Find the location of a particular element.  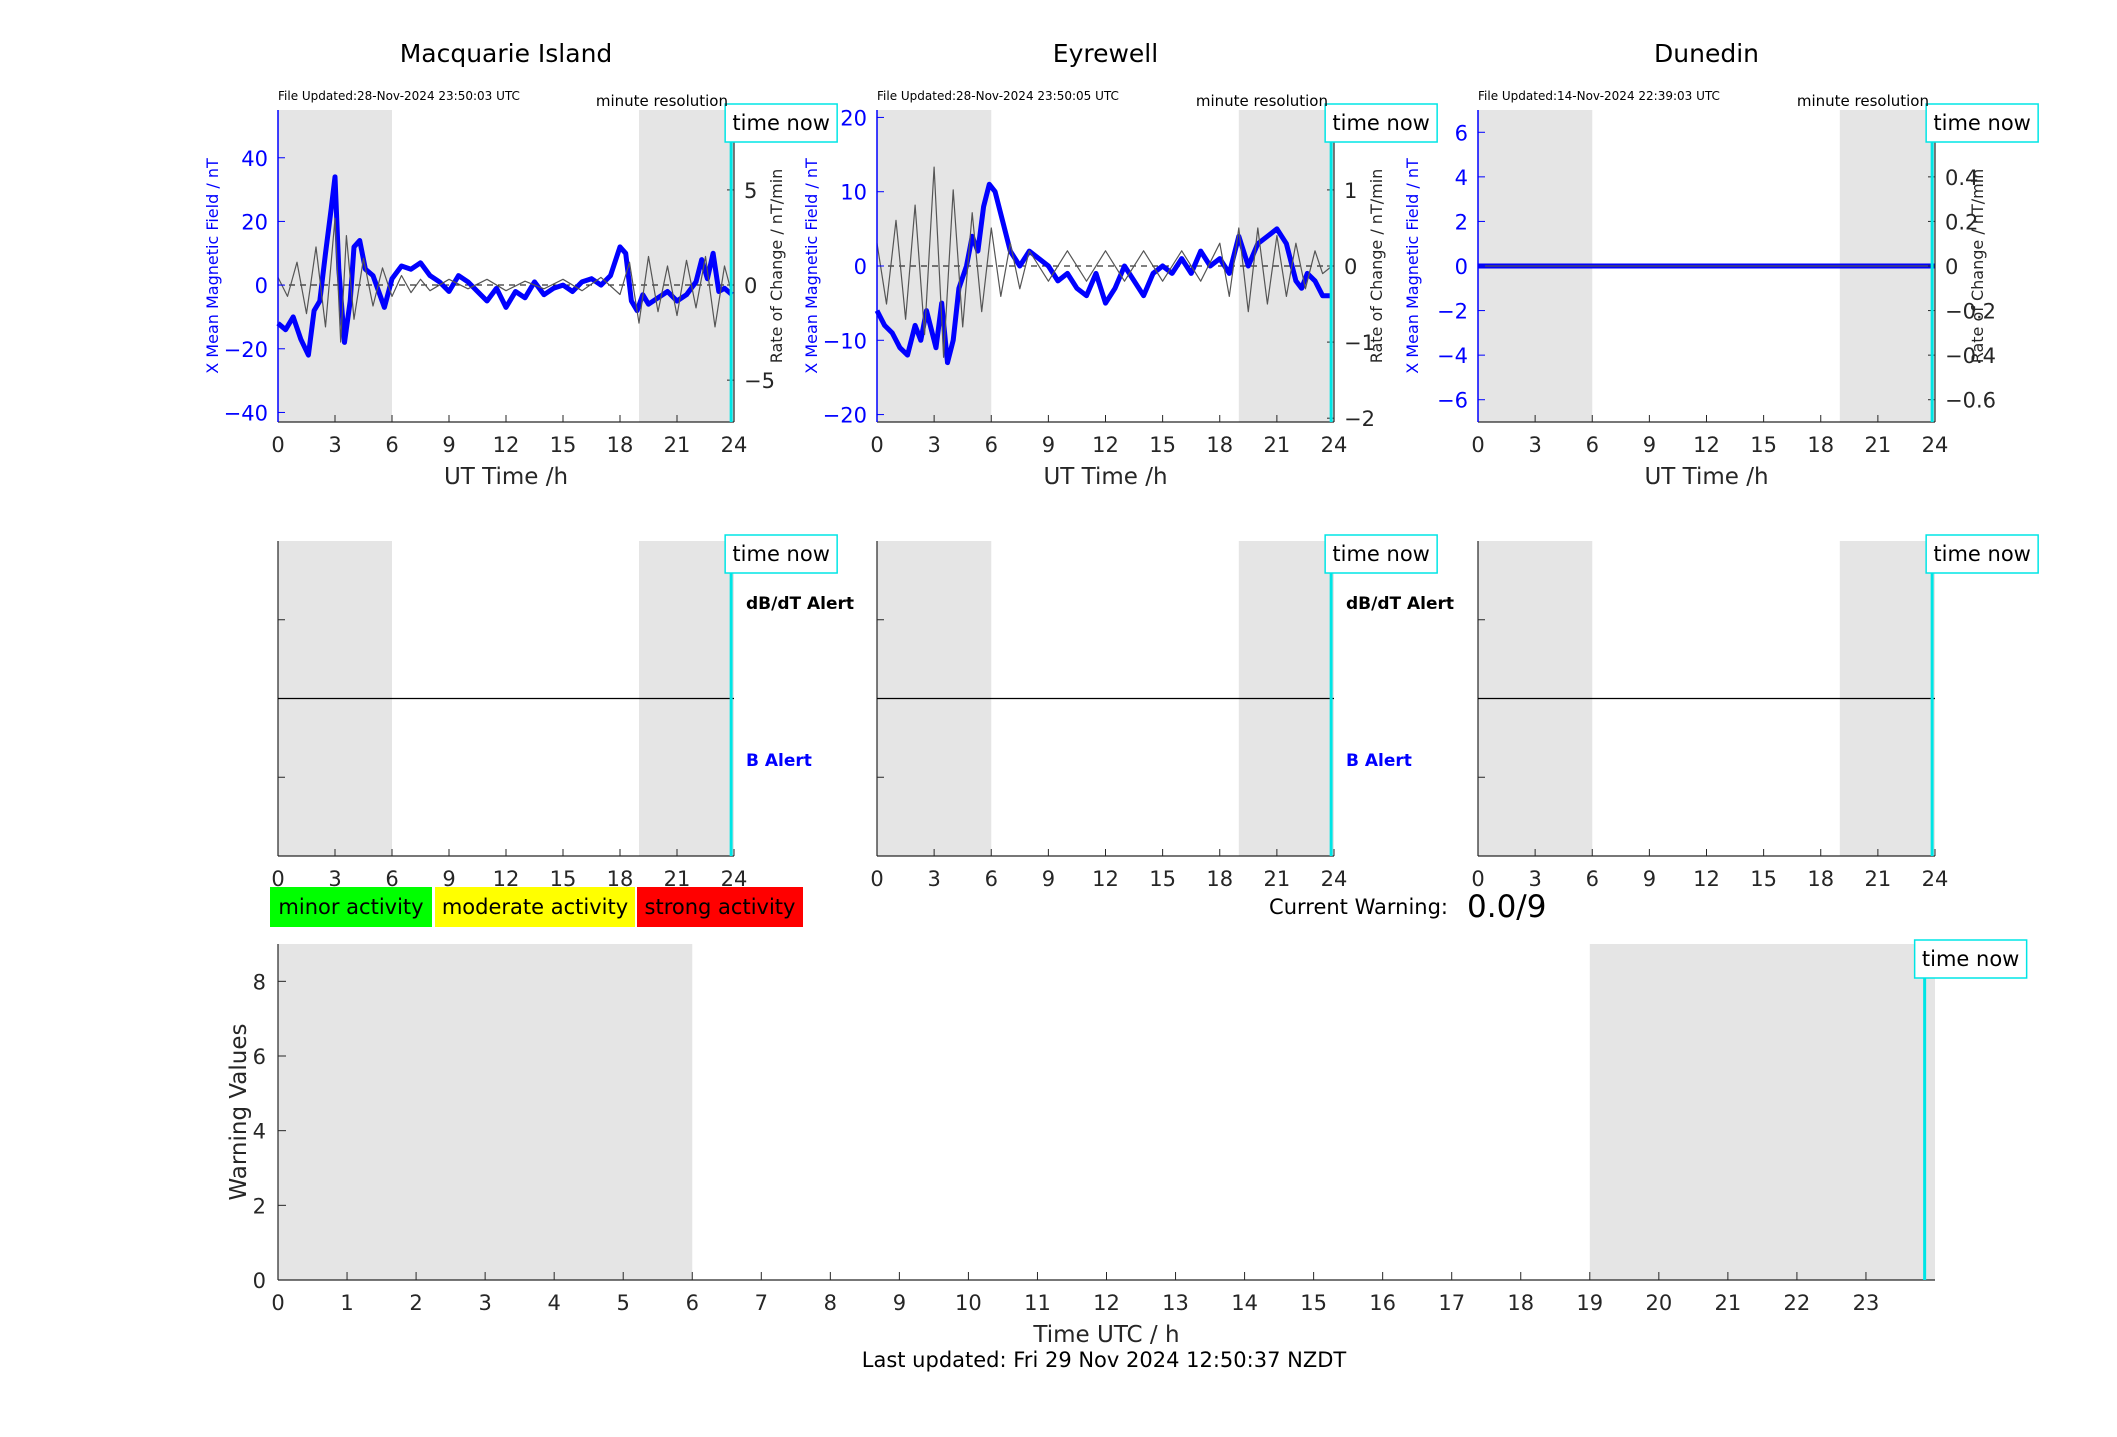

chart-panel-4: 0 3 6 9 12 15 18 21 24 time now dB/dT Alert B Alert is located at coordinates (1162, 712).